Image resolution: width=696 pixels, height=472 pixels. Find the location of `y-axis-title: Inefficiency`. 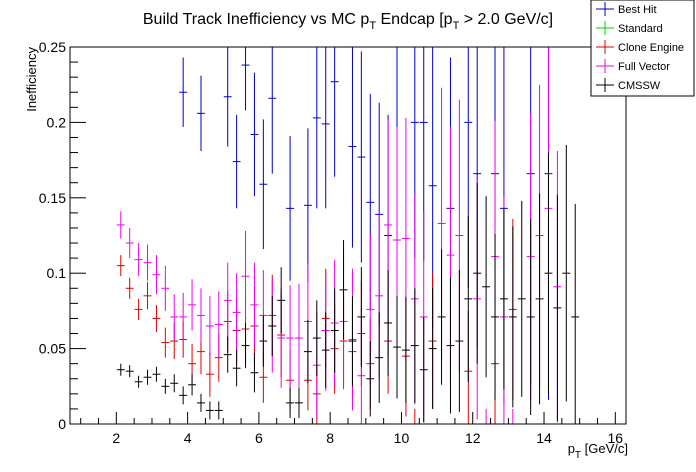

y-axis-title: Inefficiency is located at coordinates (31, 79).